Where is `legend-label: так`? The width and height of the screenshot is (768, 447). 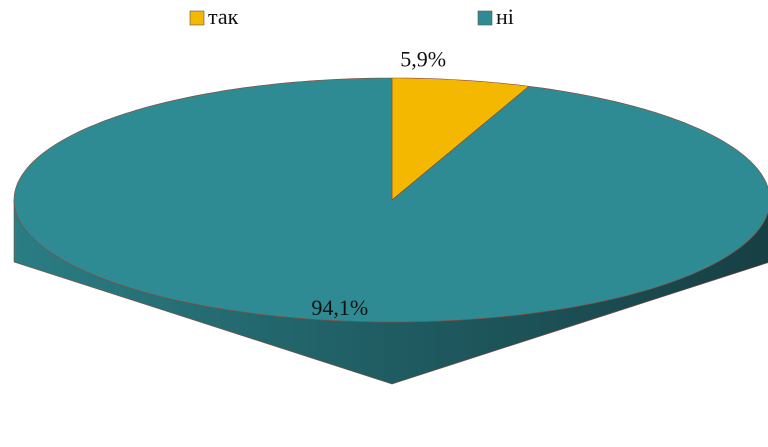 legend-label: так is located at coordinates (223, 16).